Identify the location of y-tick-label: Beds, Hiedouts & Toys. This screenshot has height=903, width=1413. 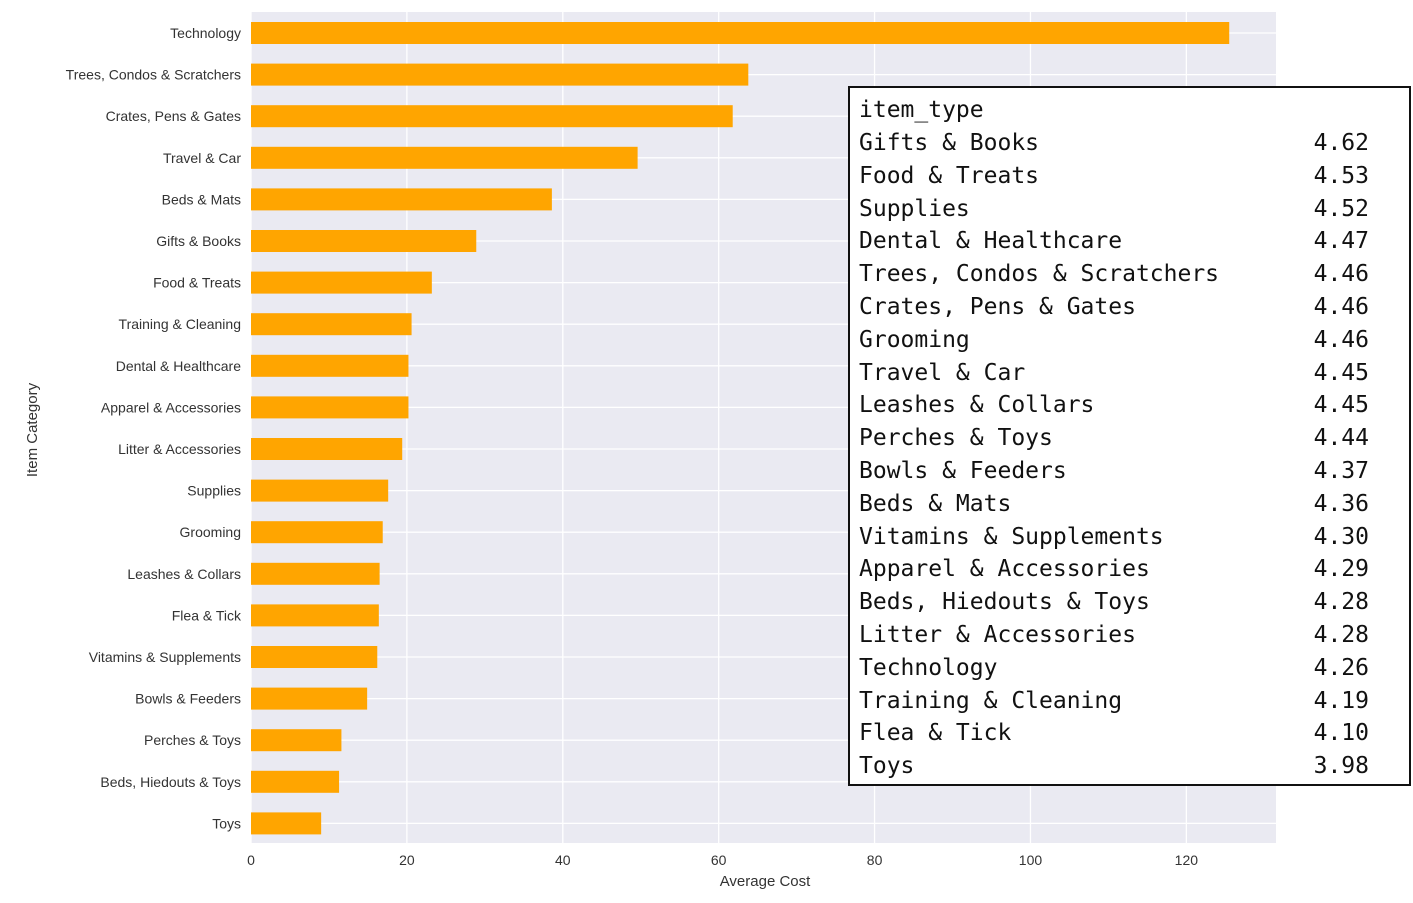
(170, 782).